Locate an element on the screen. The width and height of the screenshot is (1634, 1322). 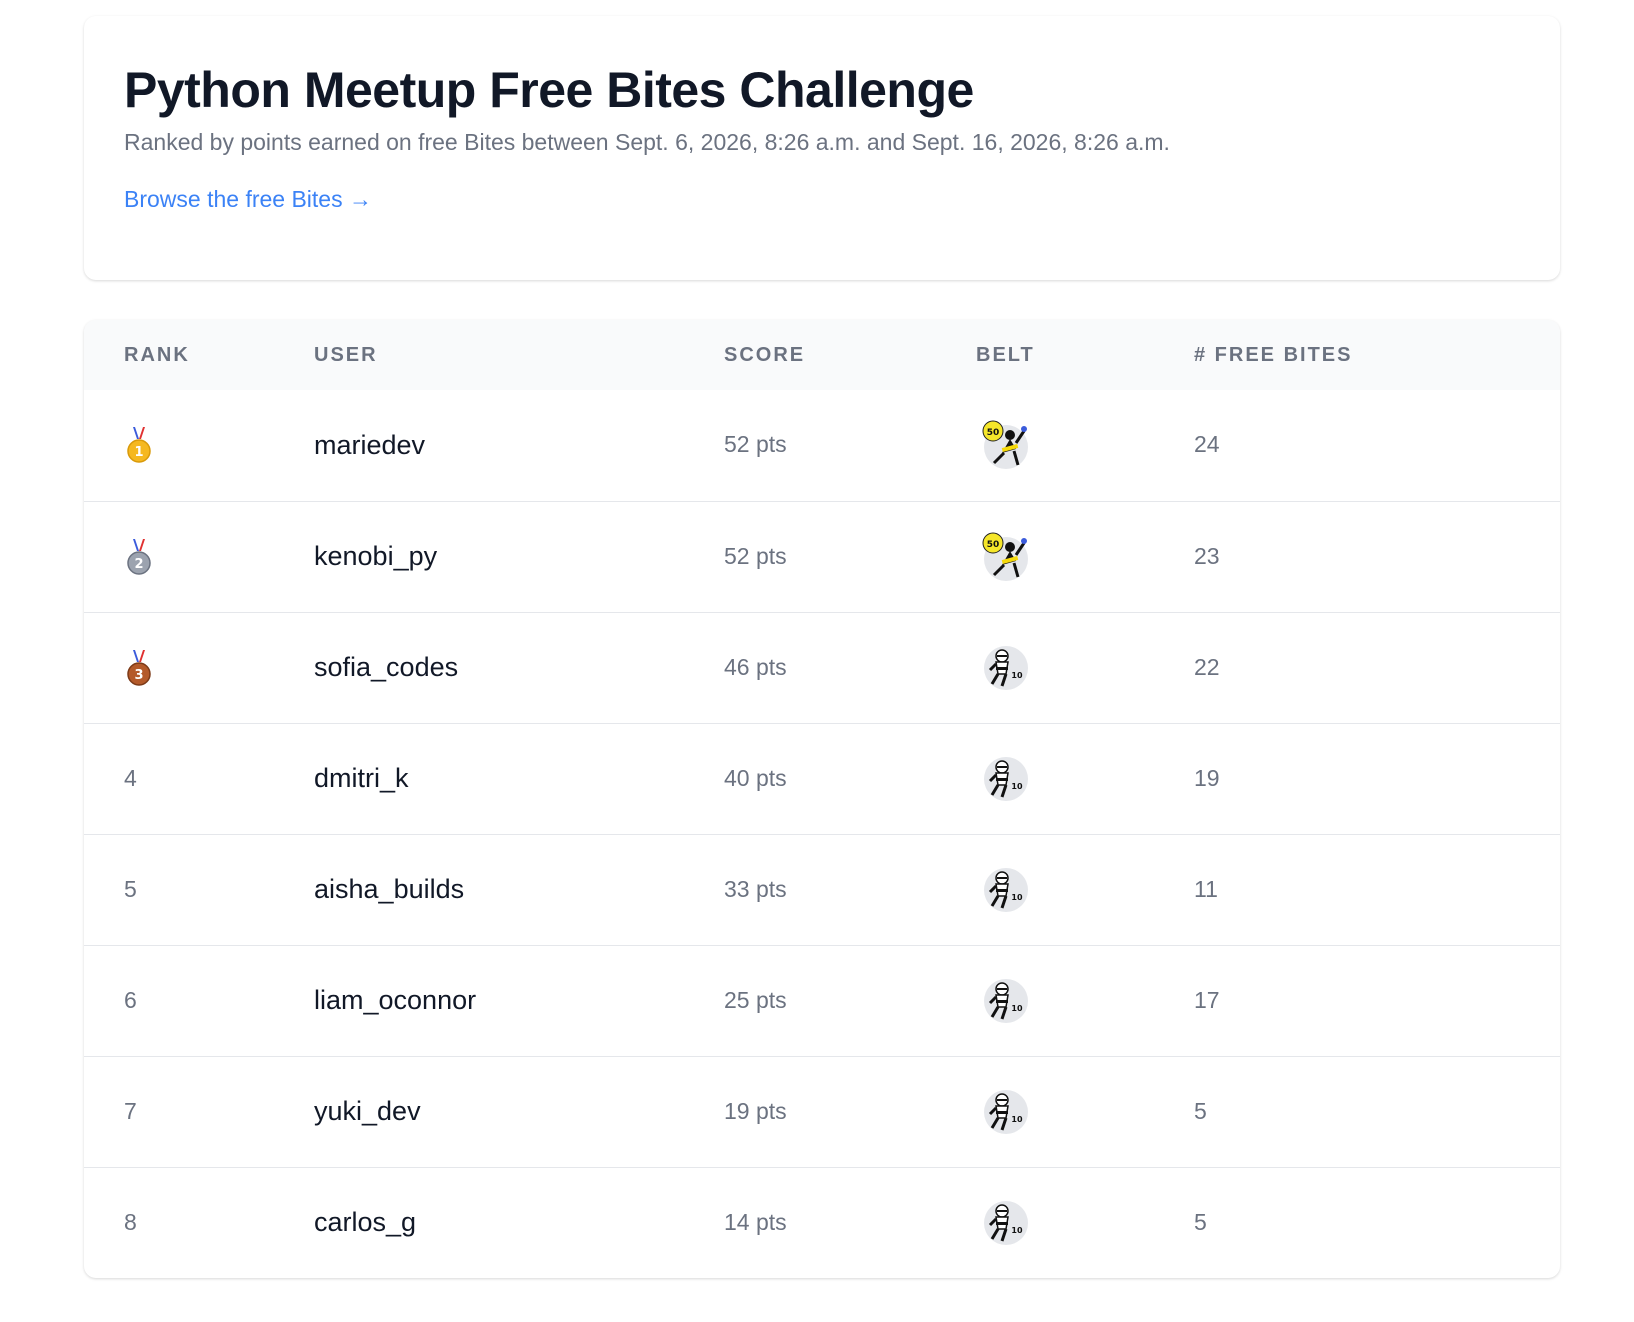
table-row: 8 carlos_g 14 pts 10 5 is located at coordinates (822, 1222).